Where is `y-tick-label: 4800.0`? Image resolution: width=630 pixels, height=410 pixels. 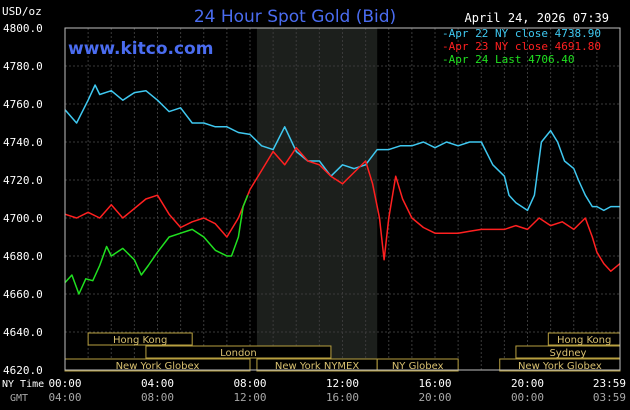
y-tick-label: 4800.0 is located at coordinates (23, 28).